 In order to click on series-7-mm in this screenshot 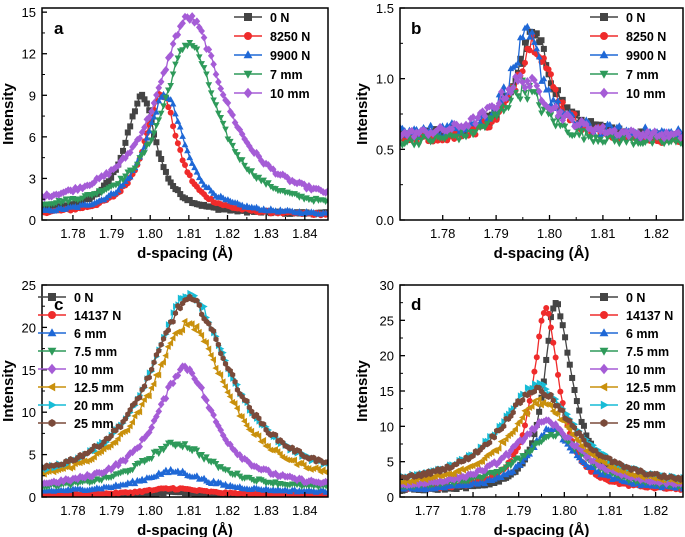, I will do `click(185, 124)`.